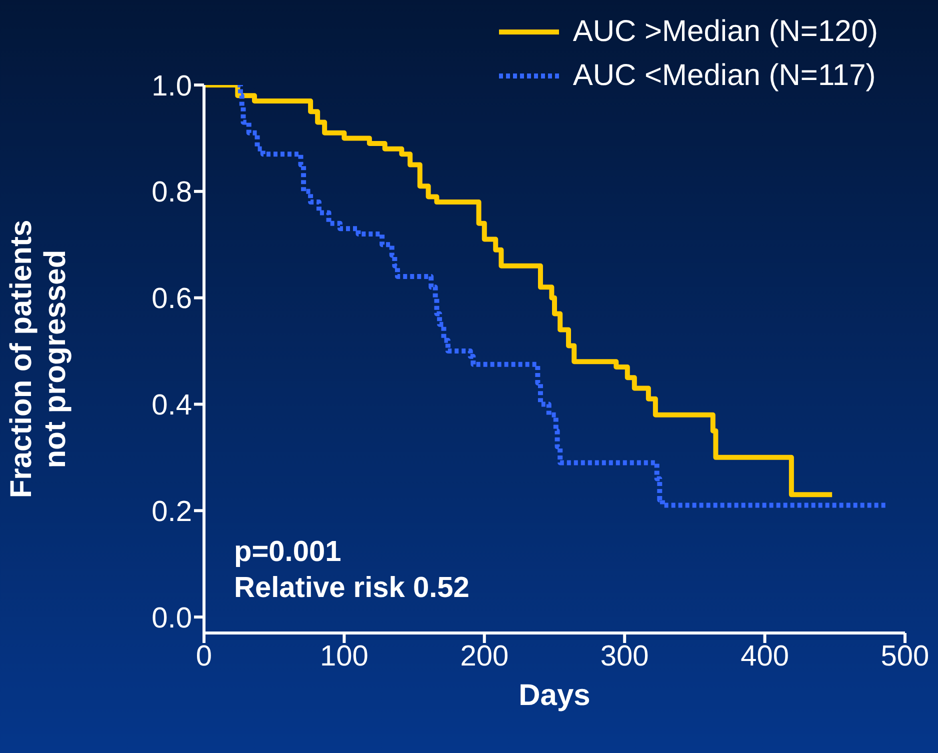  I want to click on y-tick-label: 0.6, so click(172, 299).